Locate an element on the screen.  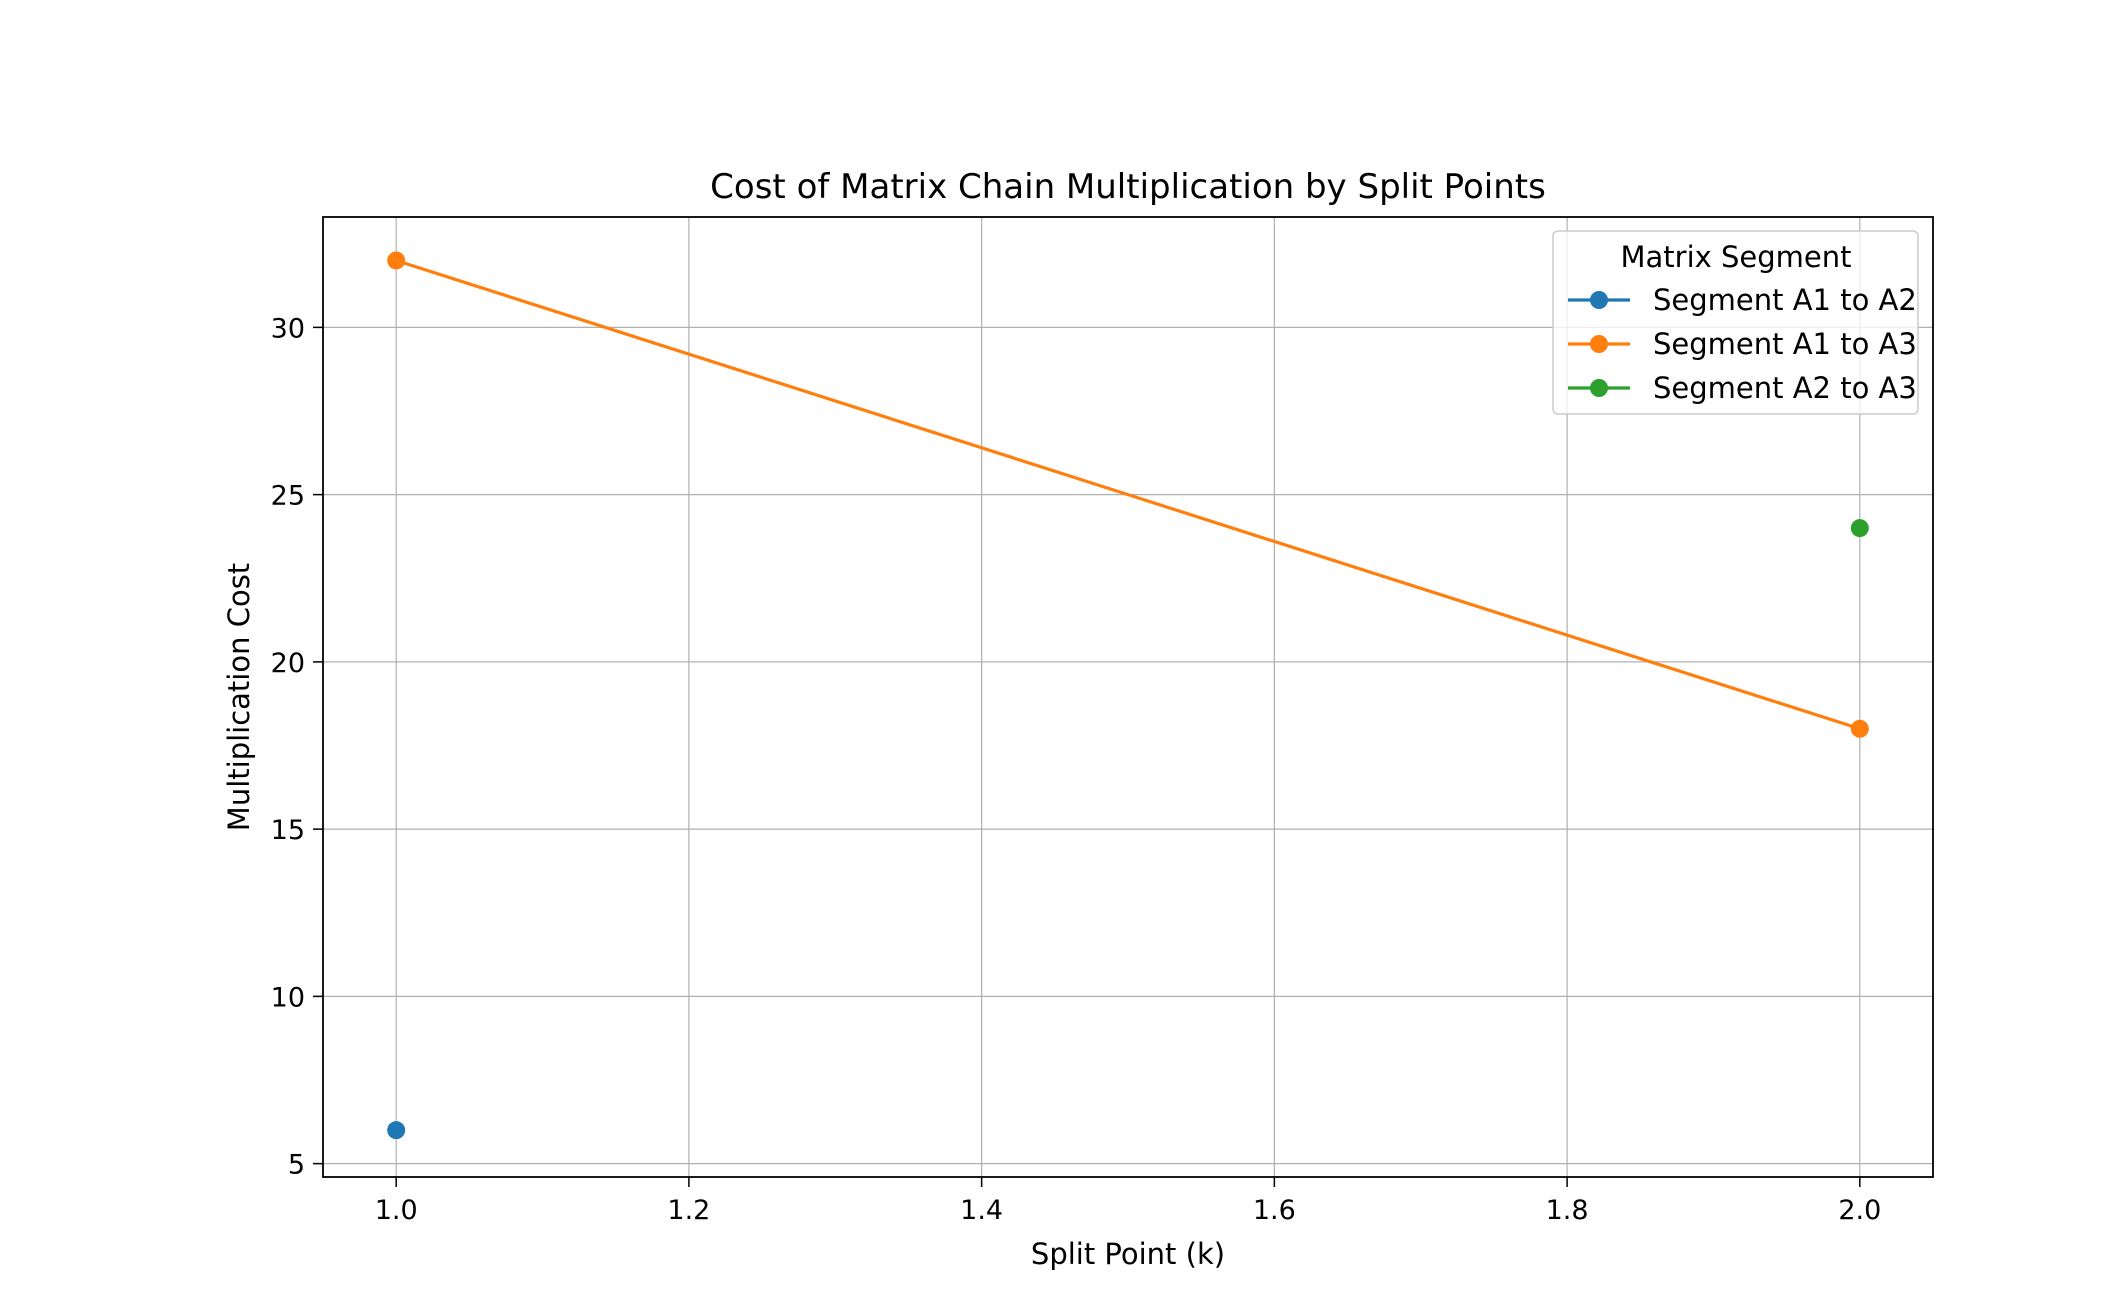
x-axis-label: Split Point (k) is located at coordinates (1128, 1254).